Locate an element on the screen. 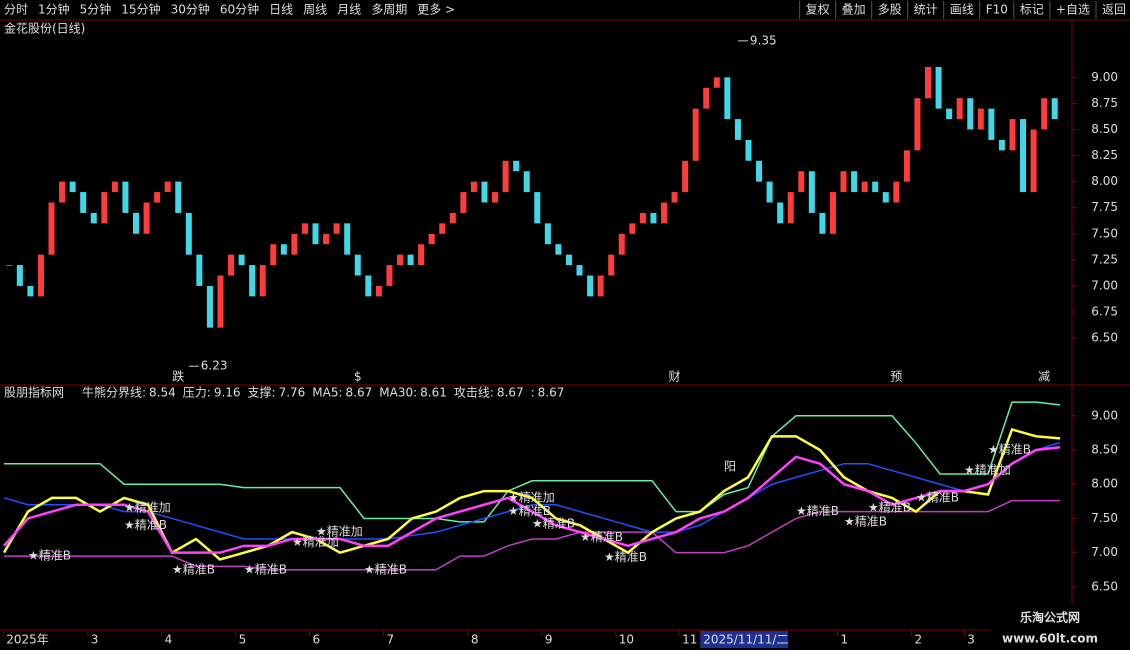  toolbar-button: +自选 is located at coordinates (1073, 10).